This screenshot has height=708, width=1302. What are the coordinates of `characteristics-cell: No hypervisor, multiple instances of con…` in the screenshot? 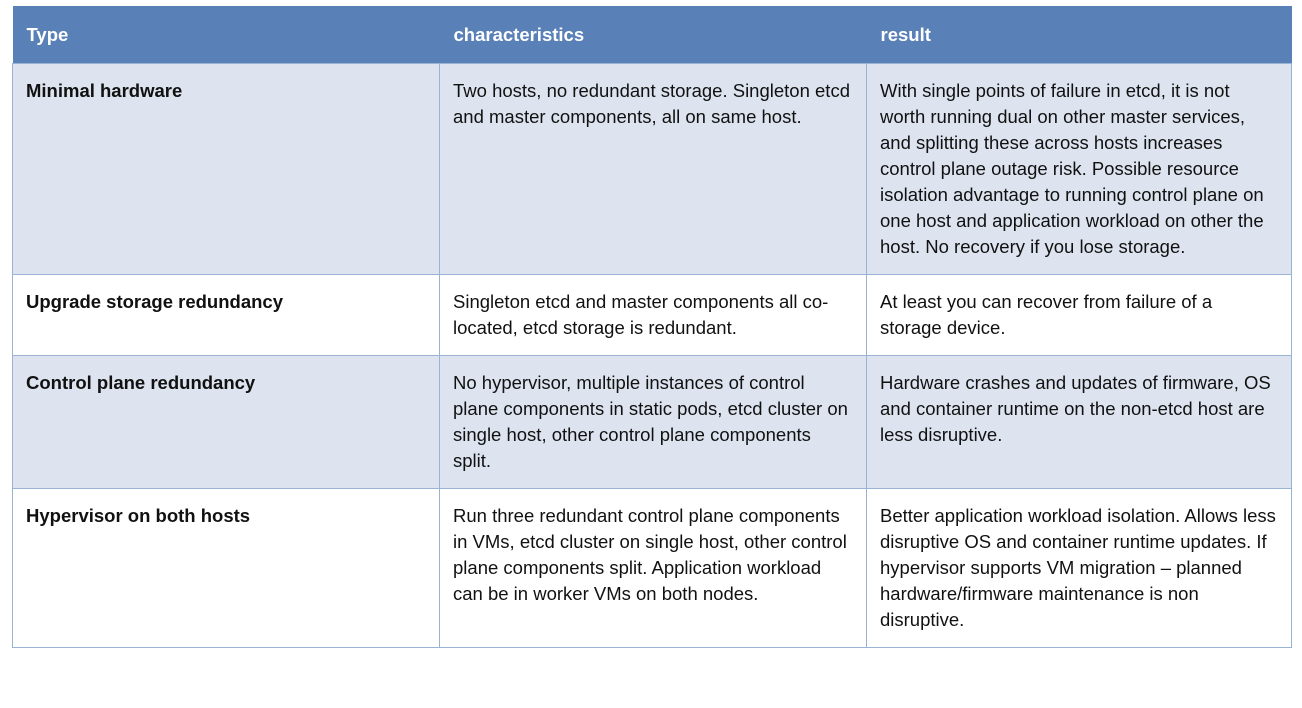 It's located at (653, 422).